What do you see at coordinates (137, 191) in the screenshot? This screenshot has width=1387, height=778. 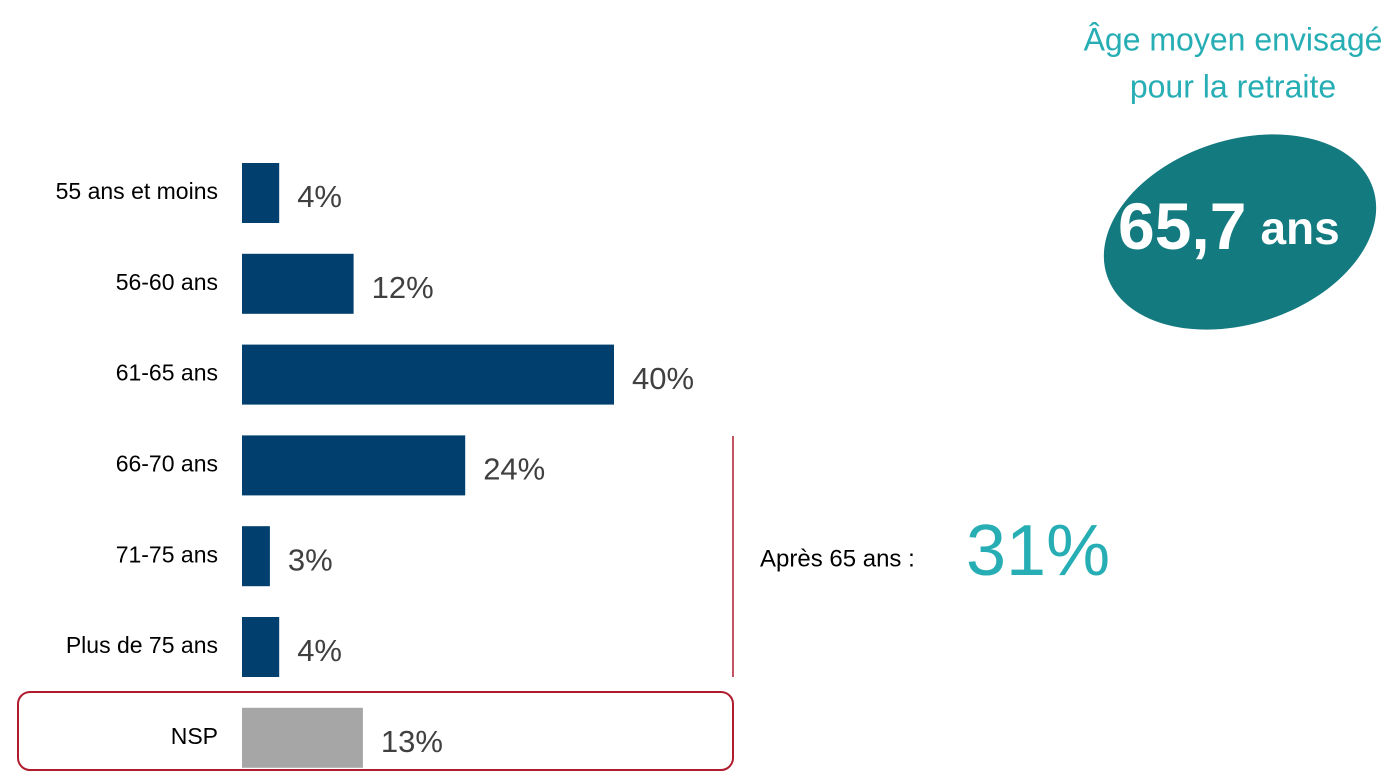 I see `category-label: 55 ans et moins` at bounding box center [137, 191].